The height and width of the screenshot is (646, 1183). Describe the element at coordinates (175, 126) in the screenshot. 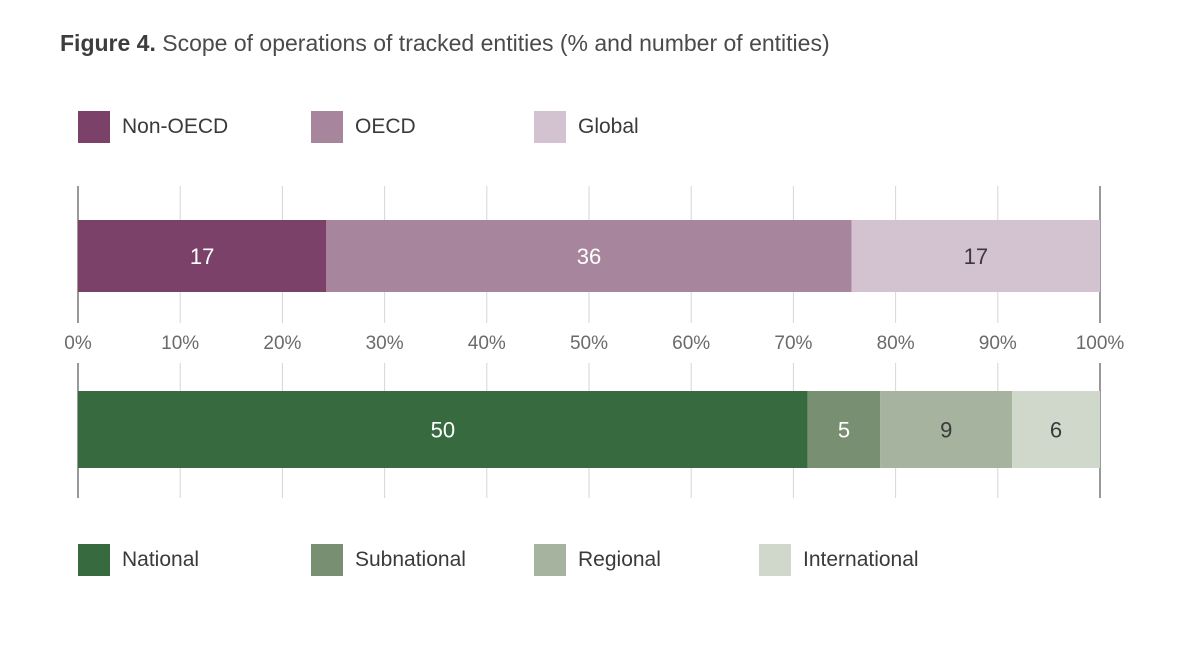

I see `legend-label: Non-OECD` at that location.